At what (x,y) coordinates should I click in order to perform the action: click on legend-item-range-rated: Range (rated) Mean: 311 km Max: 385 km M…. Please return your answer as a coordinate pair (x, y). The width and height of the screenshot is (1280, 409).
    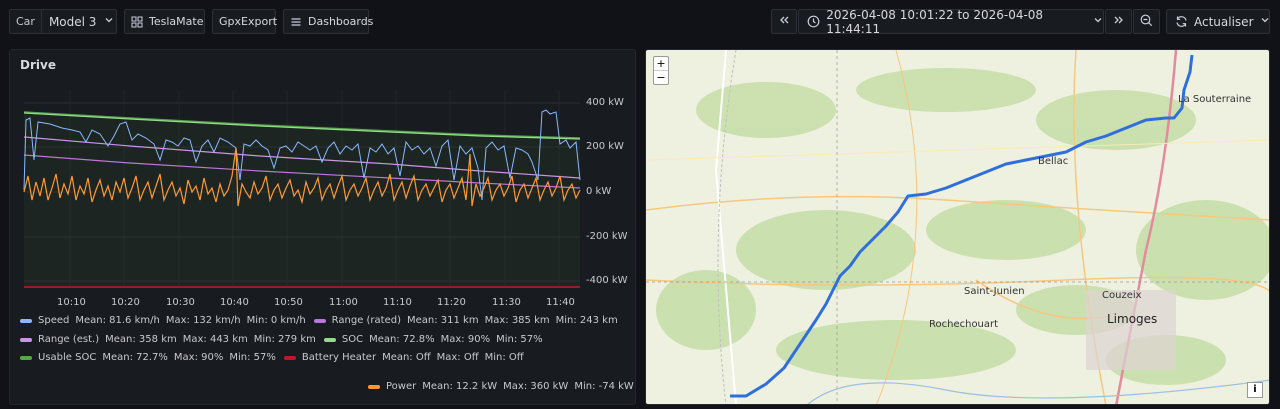
    Looking at the image, I should click on (465, 320).